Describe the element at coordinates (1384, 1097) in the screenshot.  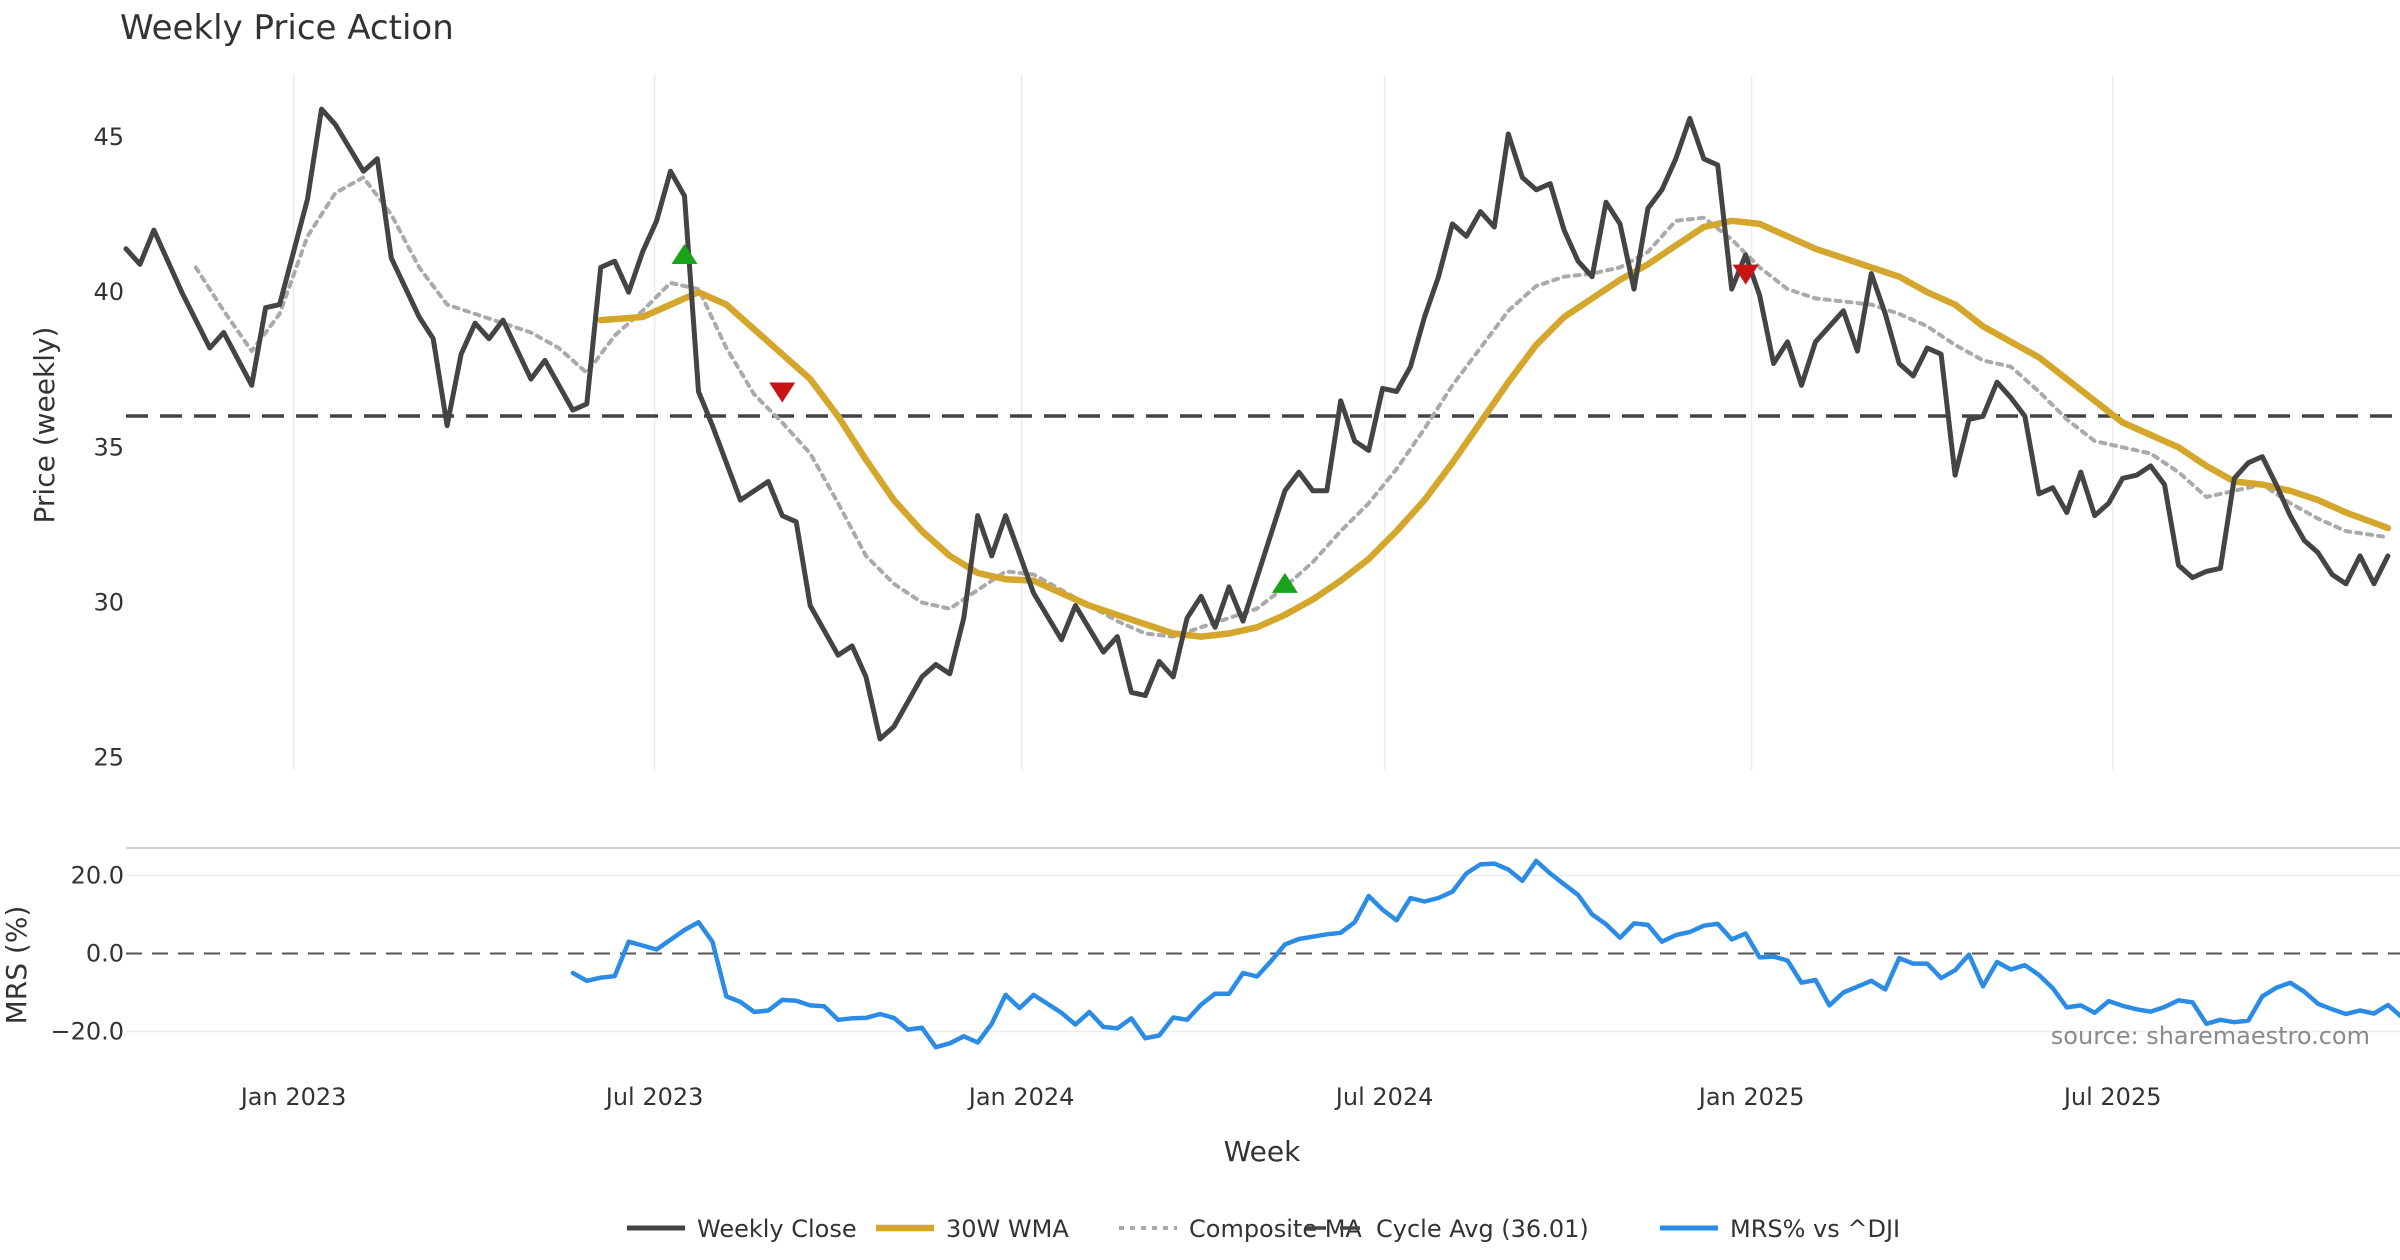
I see `x-tick-label: Jul 2024` at that location.